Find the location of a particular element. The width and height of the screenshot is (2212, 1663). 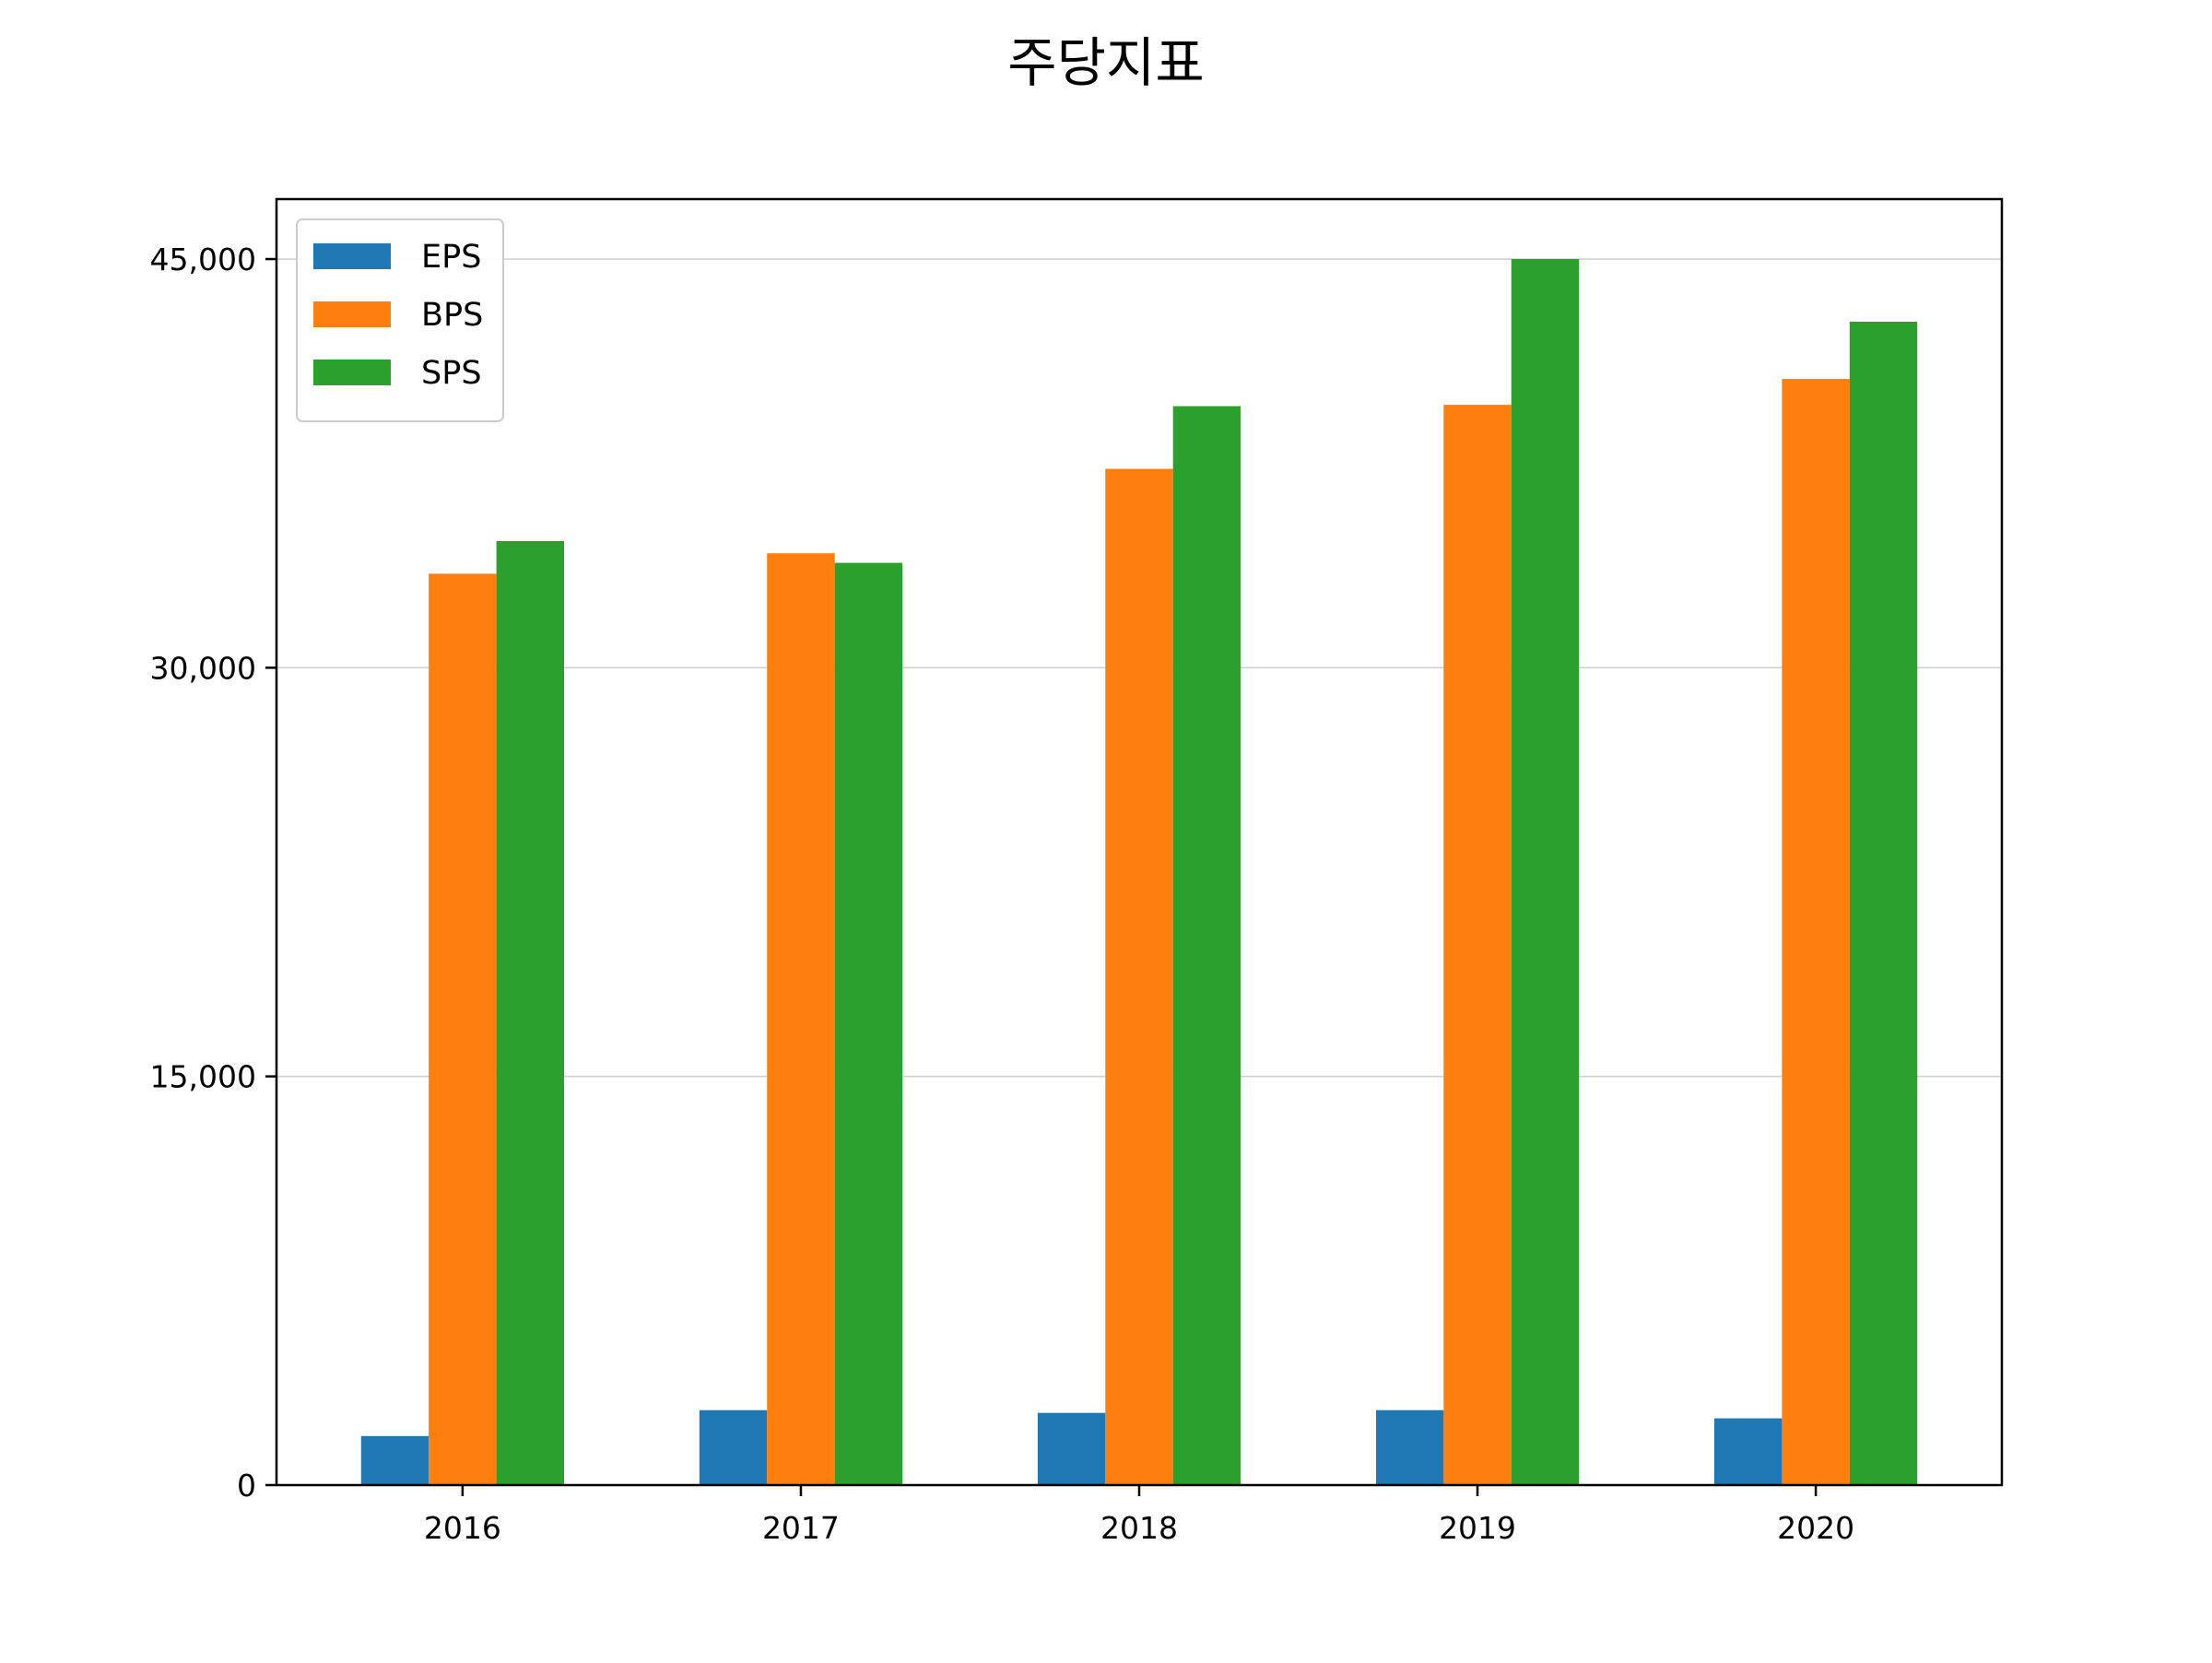

bar-sps-2017 is located at coordinates (868, 1023).